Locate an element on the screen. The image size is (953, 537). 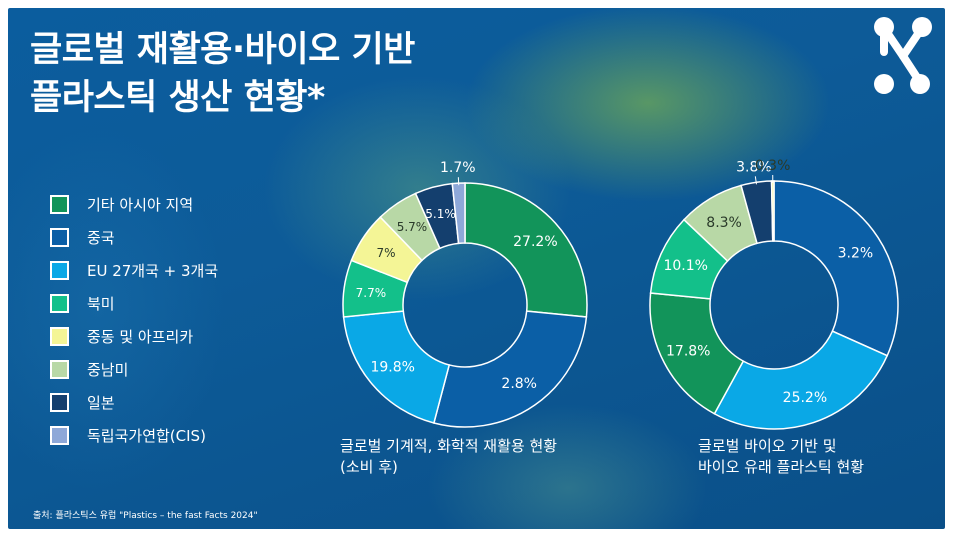
slice-data-label: 3.2% is located at coordinates (856, 253).